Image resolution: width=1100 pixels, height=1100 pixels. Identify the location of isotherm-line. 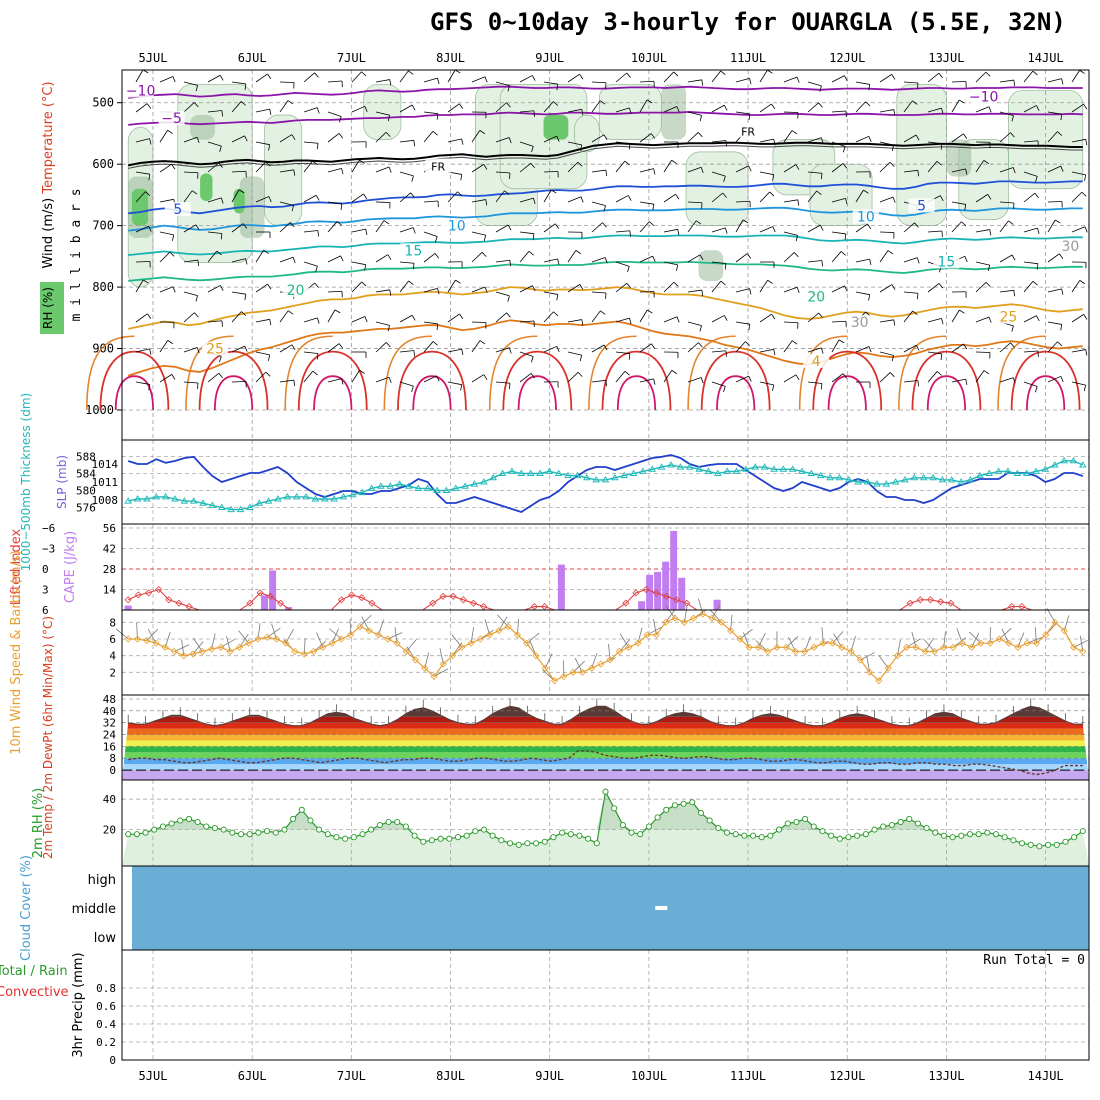
(605, 348).